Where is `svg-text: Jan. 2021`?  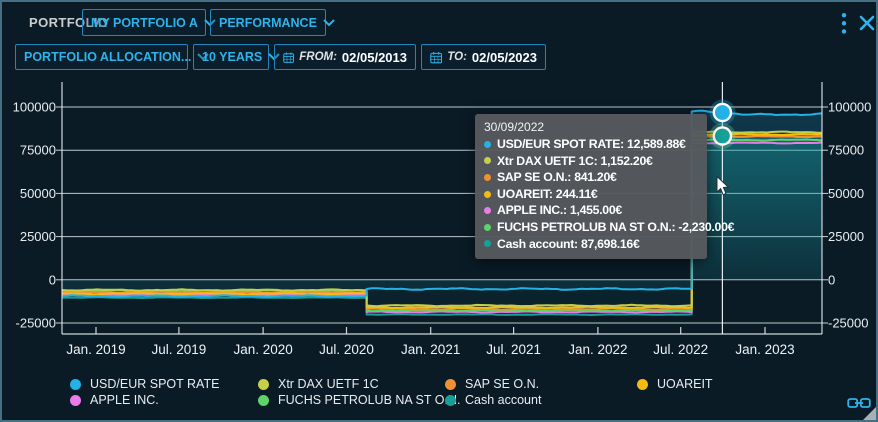 svg-text: Jan. 2021 is located at coordinates (430, 349).